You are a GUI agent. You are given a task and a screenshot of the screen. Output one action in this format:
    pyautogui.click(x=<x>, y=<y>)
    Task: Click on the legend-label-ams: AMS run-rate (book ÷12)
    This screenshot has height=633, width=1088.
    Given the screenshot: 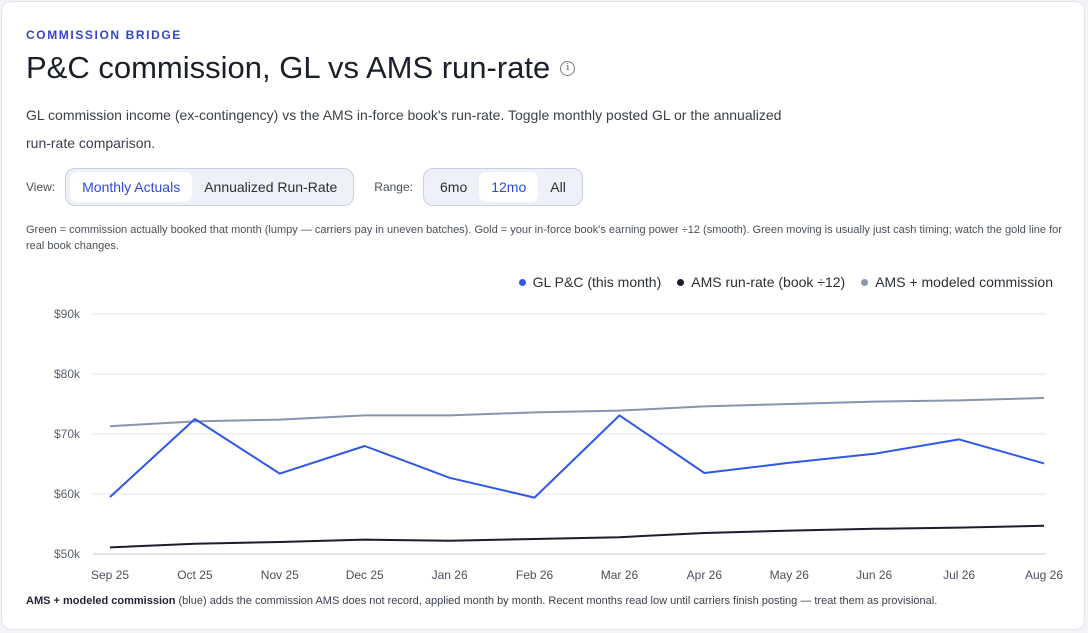 What is the action you would take?
    pyautogui.click(x=768, y=282)
    